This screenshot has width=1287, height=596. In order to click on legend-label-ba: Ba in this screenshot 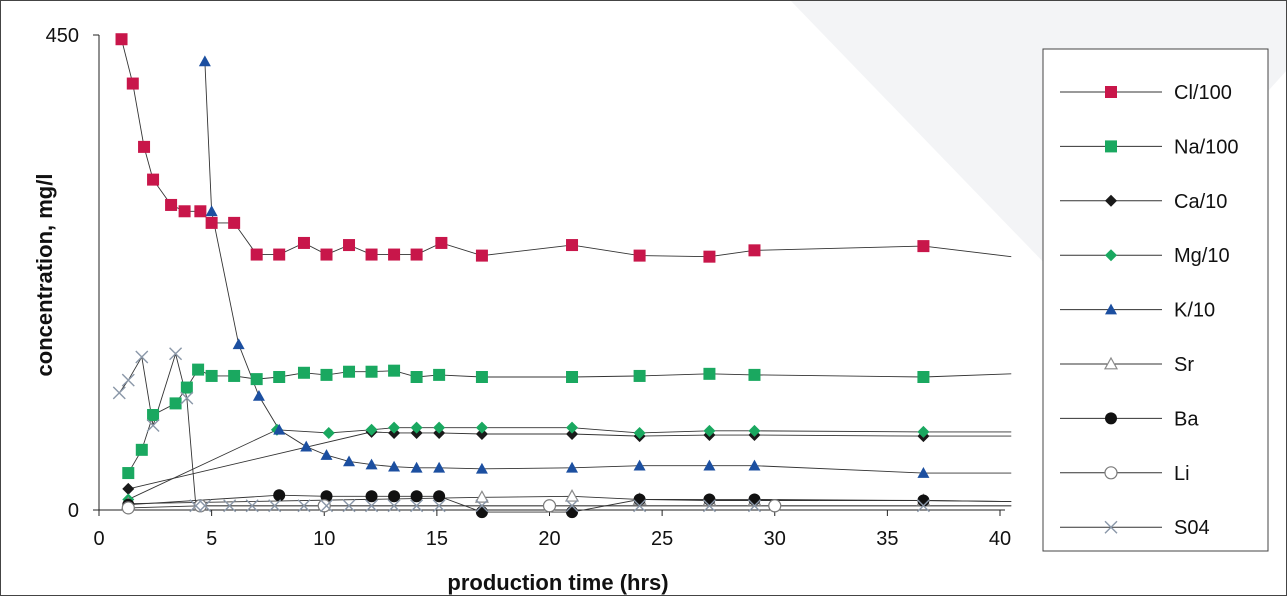, I will do `click(1186, 419)`.